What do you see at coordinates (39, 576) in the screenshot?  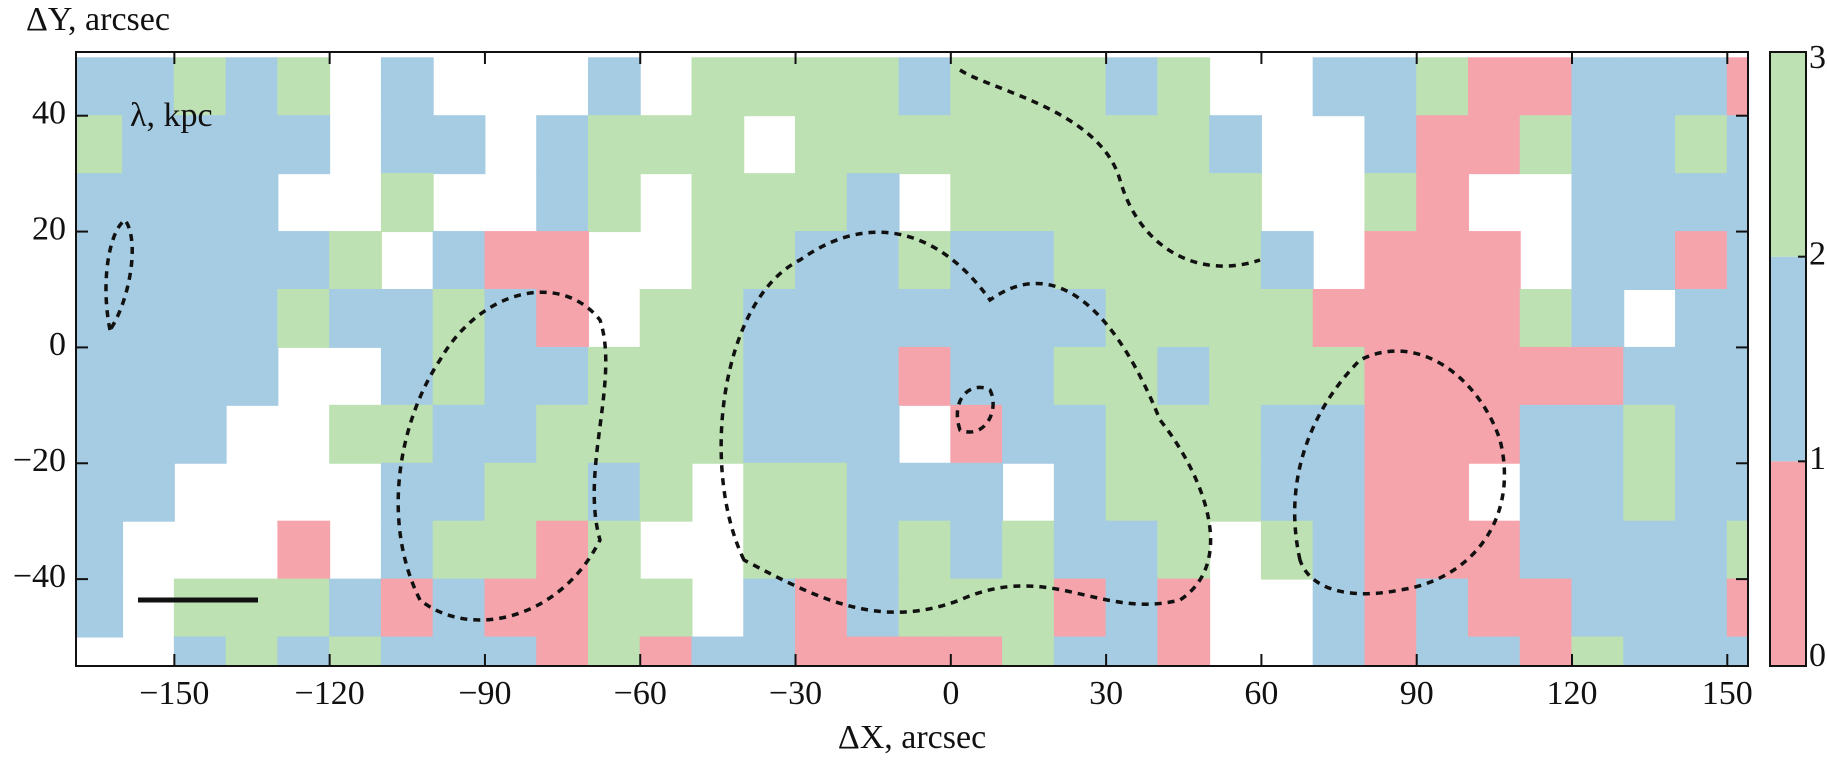 I see `y-tick-label: −40` at bounding box center [39, 576].